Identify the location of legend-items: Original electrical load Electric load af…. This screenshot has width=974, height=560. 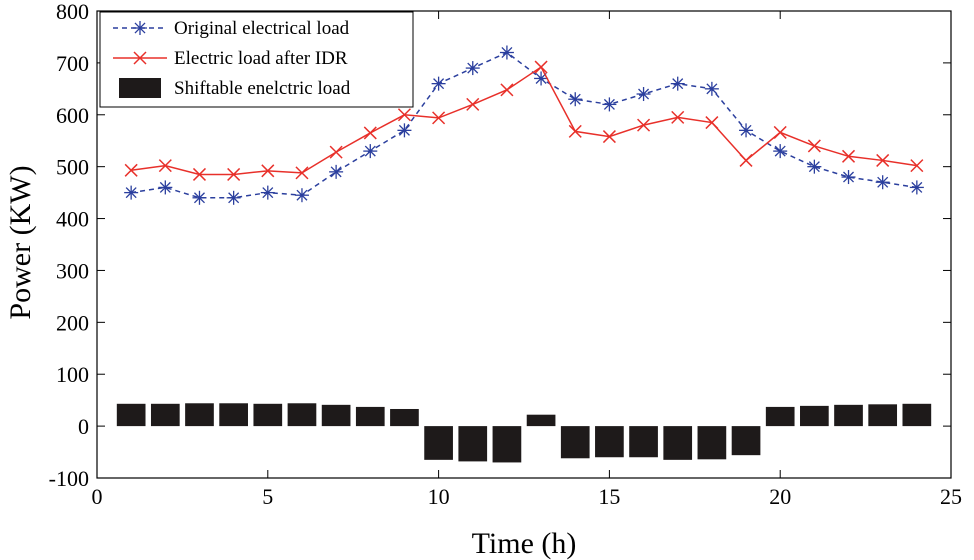
(232, 58).